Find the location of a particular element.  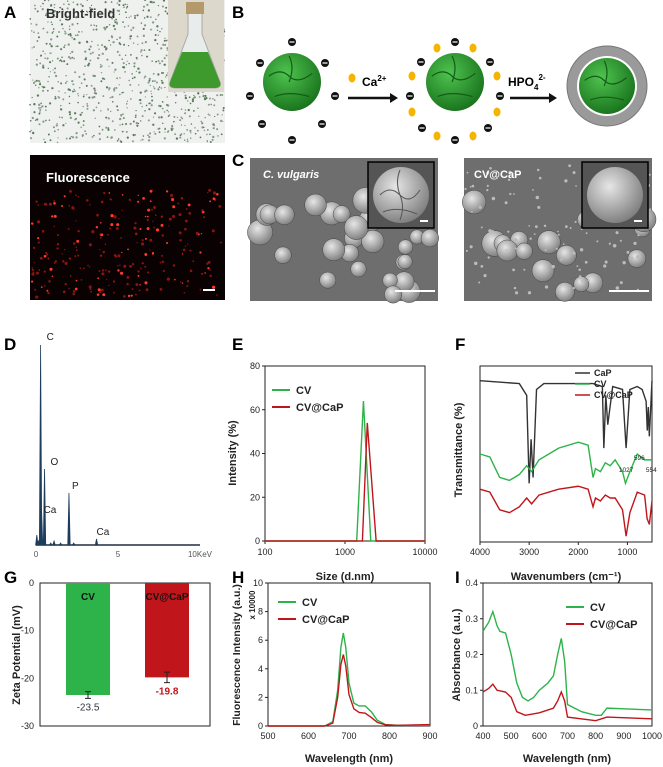

cell-body is located at coordinates (292, 82).